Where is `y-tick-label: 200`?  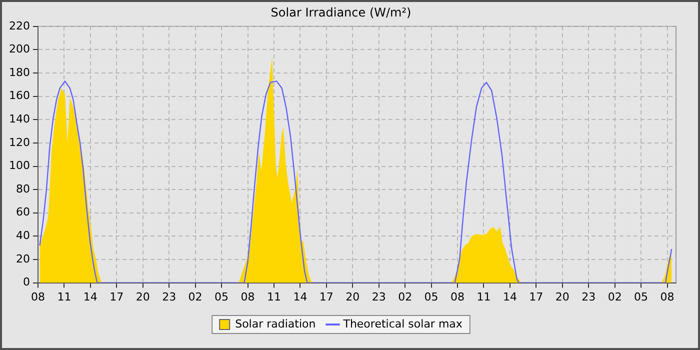
y-tick-label: 200 is located at coordinates (19, 49).